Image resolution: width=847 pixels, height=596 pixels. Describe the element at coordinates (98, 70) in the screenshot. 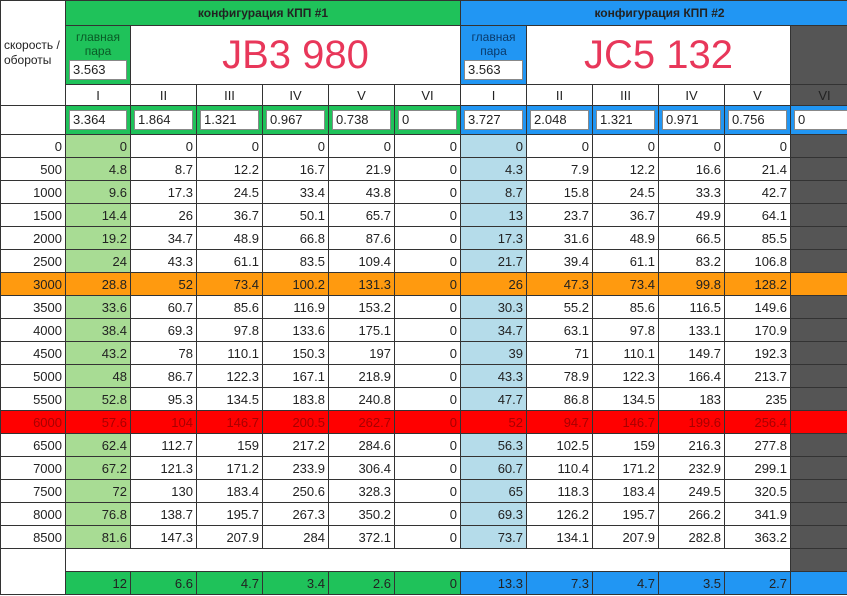

I see `config1-main-pair-input: 3.563` at that location.